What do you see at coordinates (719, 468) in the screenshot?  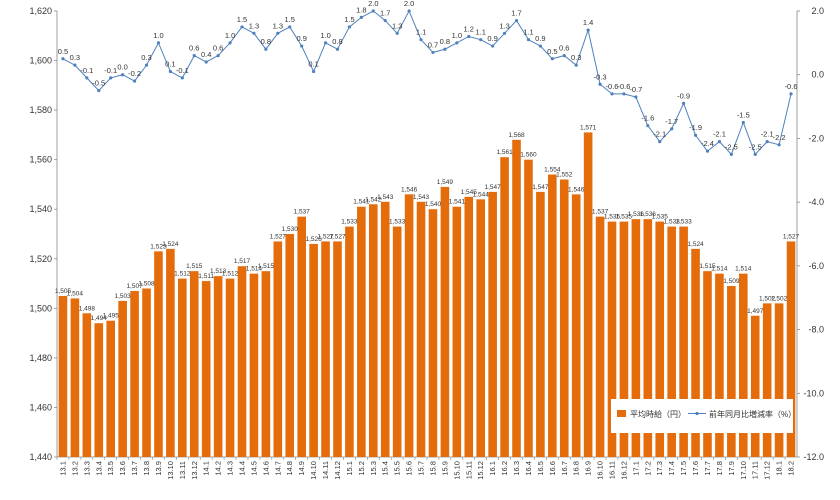 I see `x-tick-label: 17.8` at bounding box center [719, 468].